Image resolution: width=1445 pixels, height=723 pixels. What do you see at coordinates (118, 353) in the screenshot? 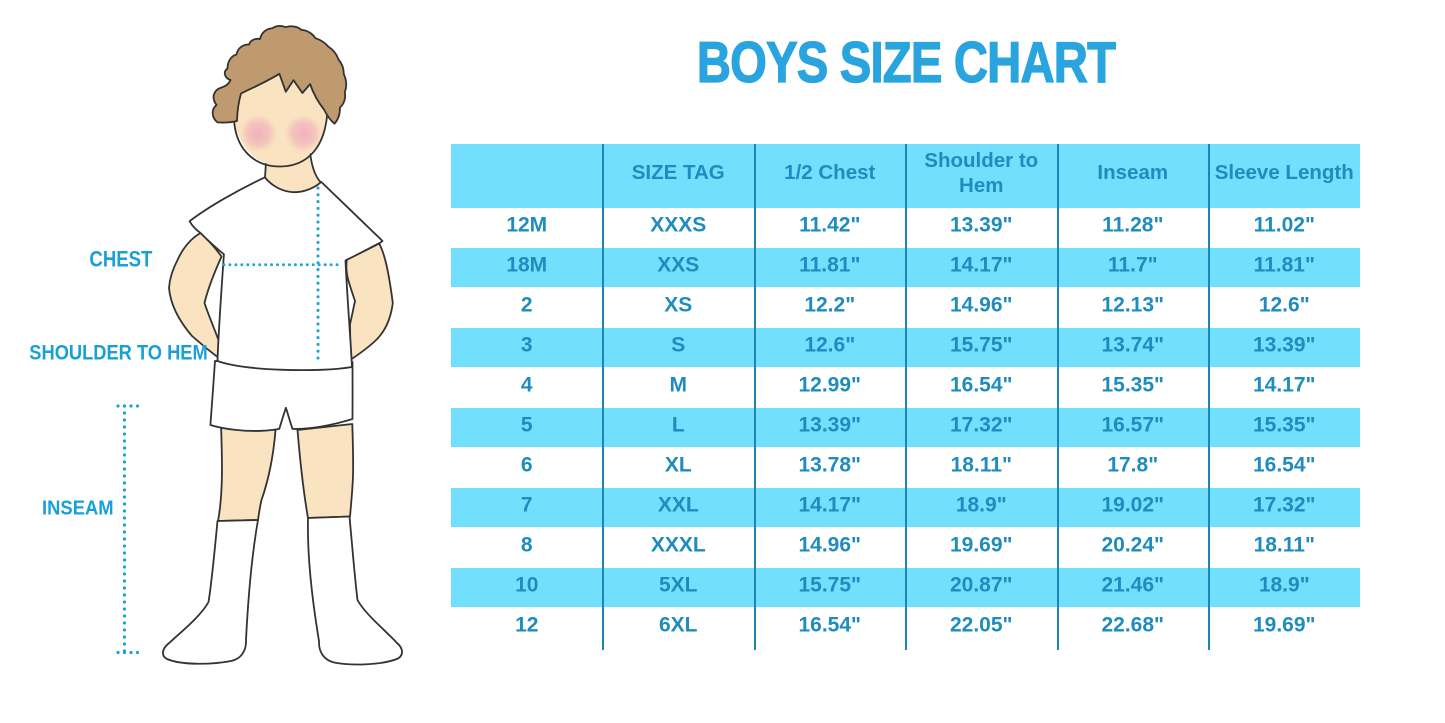
I see `svg-text: SHOULDER TO HEM` at bounding box center [118, 353].